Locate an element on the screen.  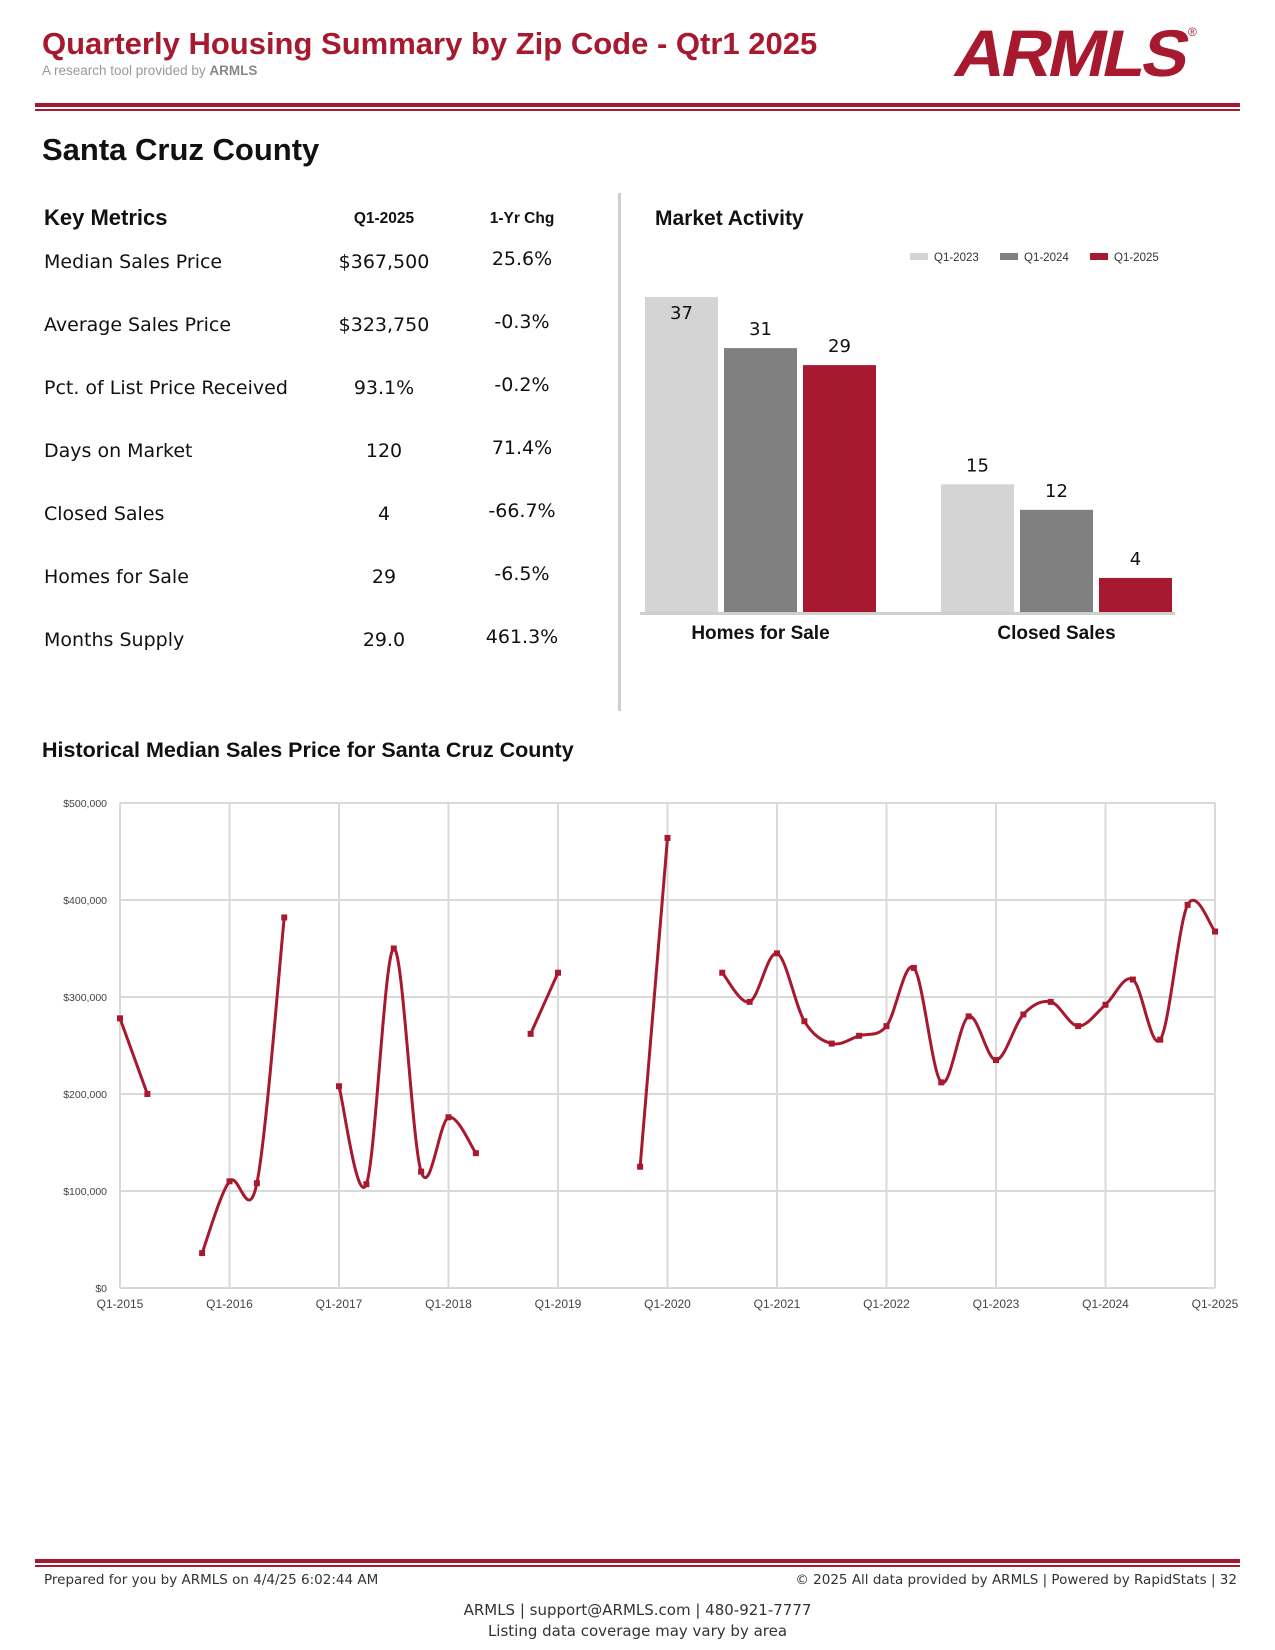
metric-value: 29 is located at coordinates (384, 577).